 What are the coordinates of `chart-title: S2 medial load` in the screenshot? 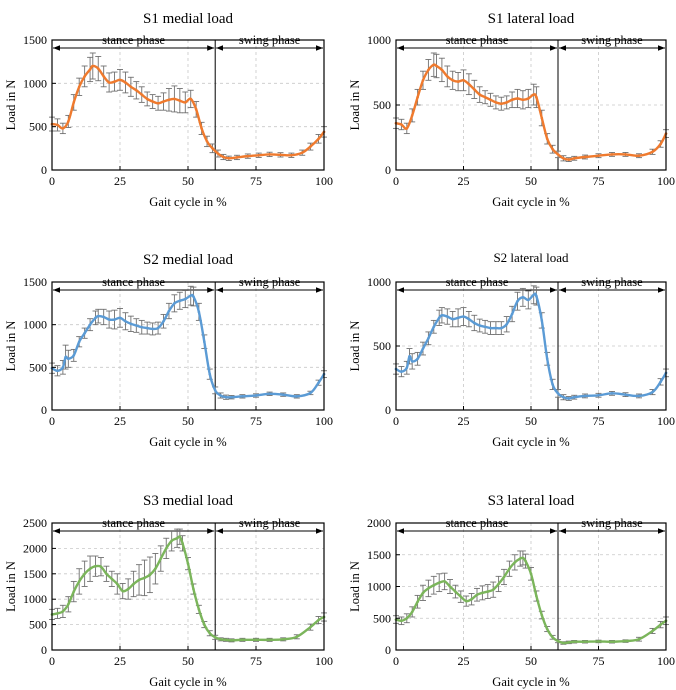 It's located at (188, 260).